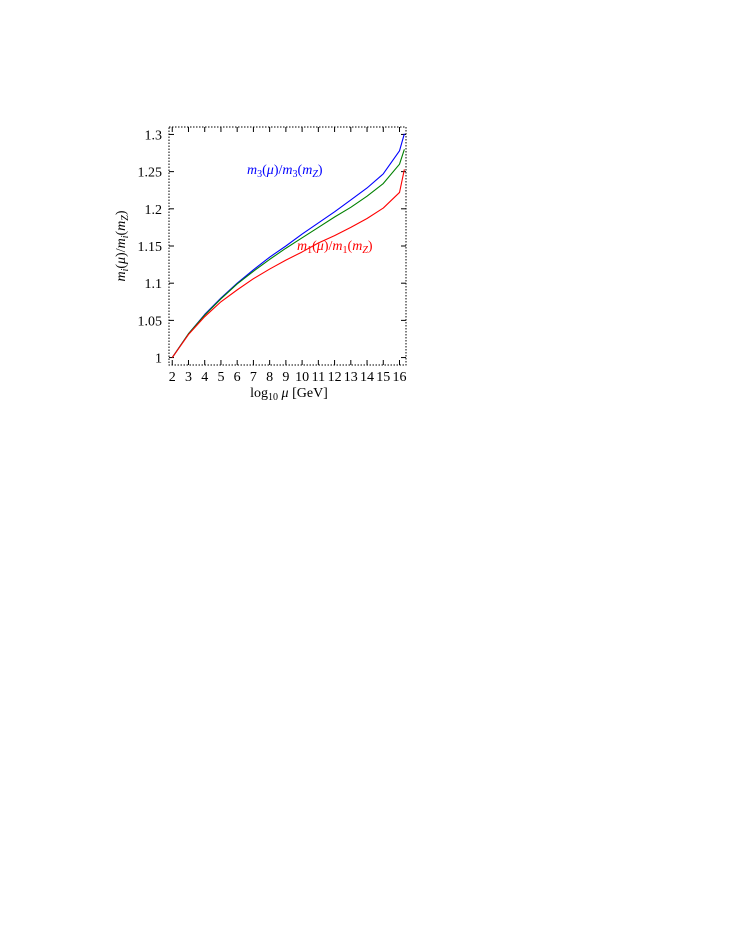  Describe the element at coordinates (150, 321) in the screenshot. I see `y-tick-label: 1.05` at that location.